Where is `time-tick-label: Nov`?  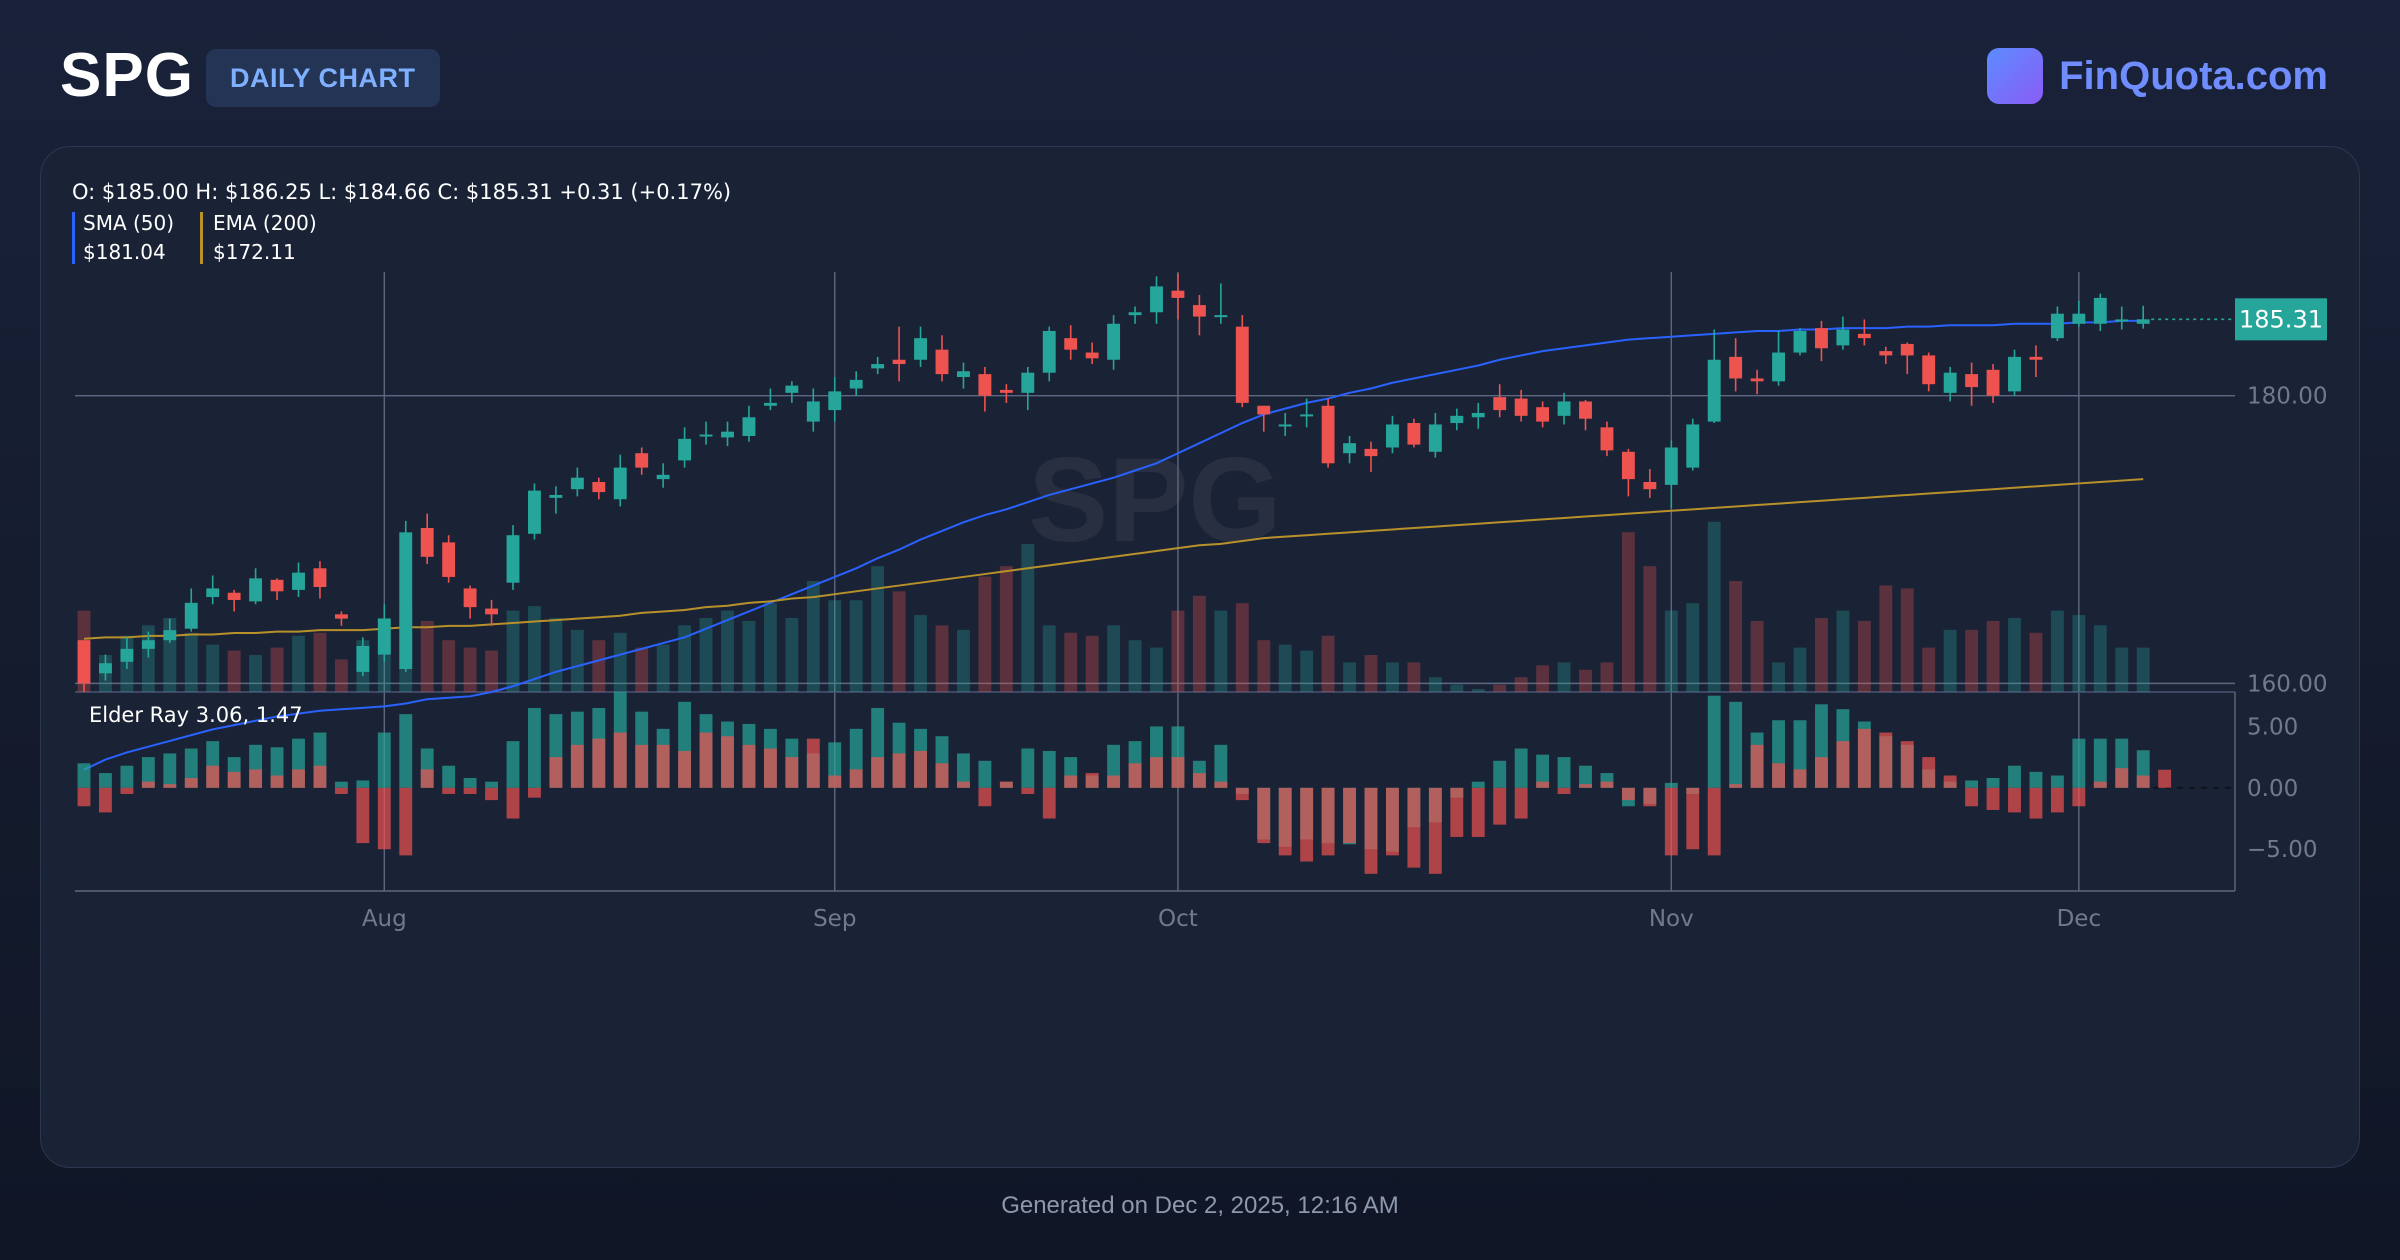 time-tick-label: Nov is located at coordinates (1671, 919).